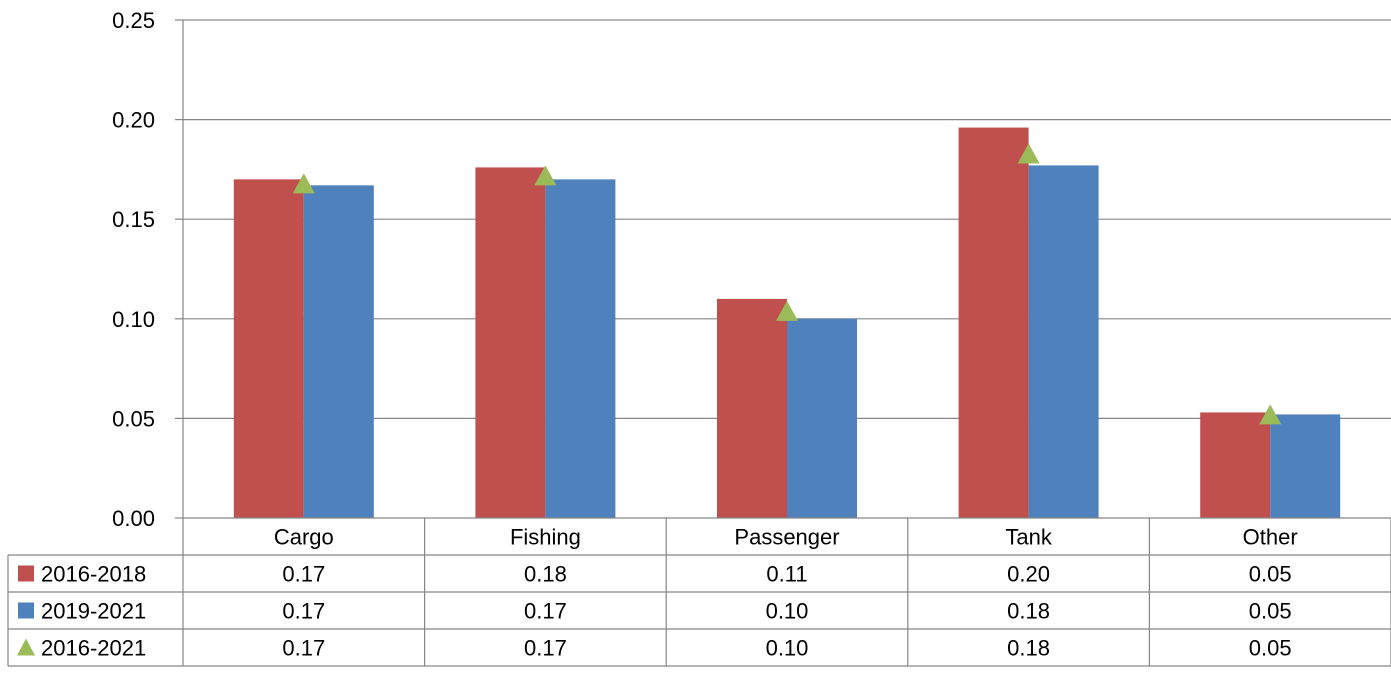 The width and height of the screenshot is (1391, 696). Describe the element at coordinates (93, 648) in the screenshot. I see `legend-label: 2016-2021` at that location.